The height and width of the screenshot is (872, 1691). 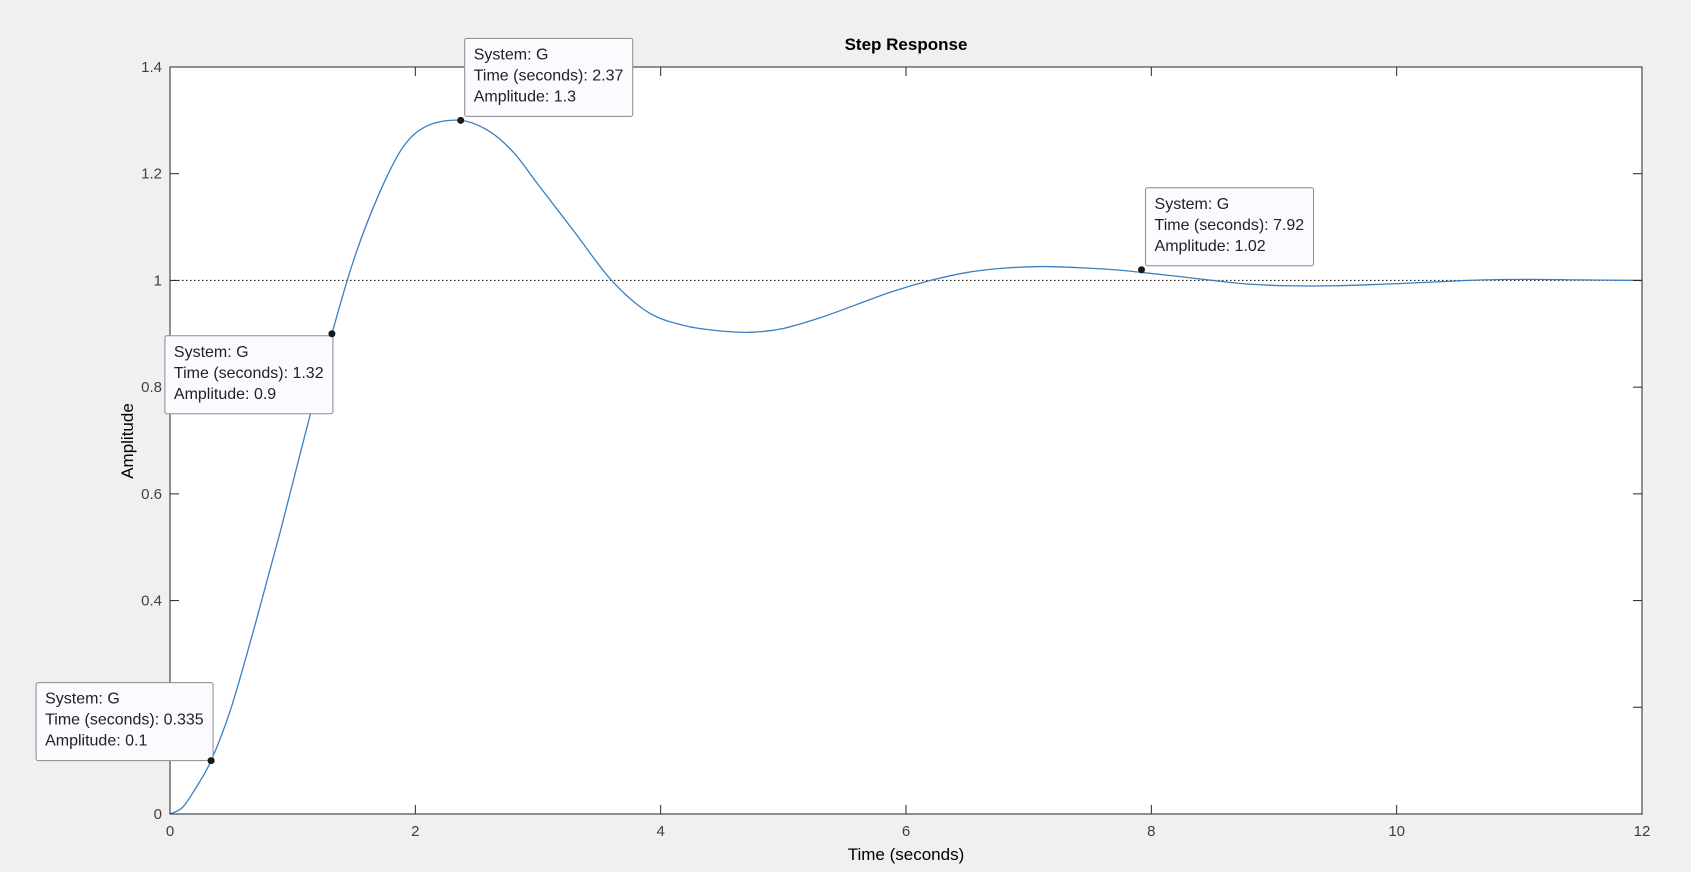 I want to click on datatip-line: Time (seconds): 2.37, so click(x=549, y=75).